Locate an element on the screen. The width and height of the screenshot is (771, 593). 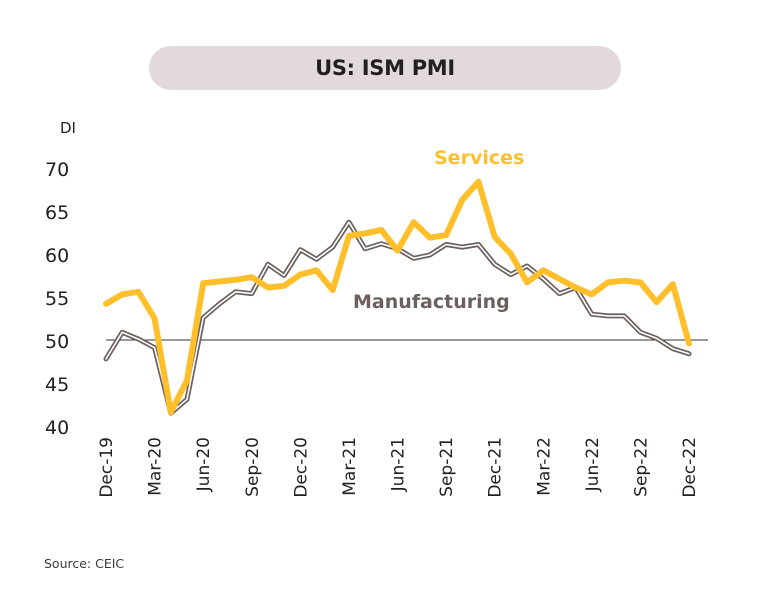
x-tick-label: Dec-19 is located at coordinates (107, 467).